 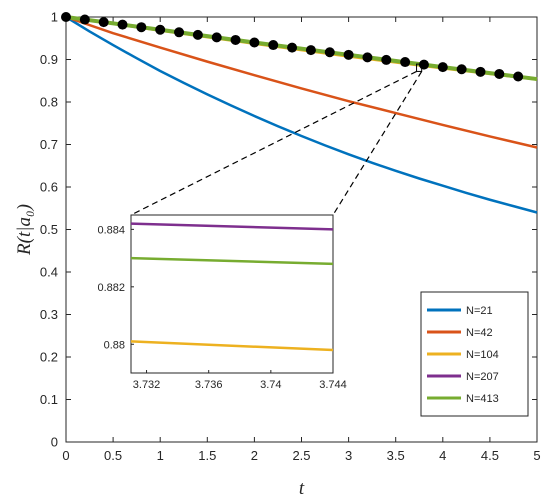 What do you see at coordinates (113, 455) in the screenshot?
I see `x-tick-label: 0.5` at bounding box center [113, 455].